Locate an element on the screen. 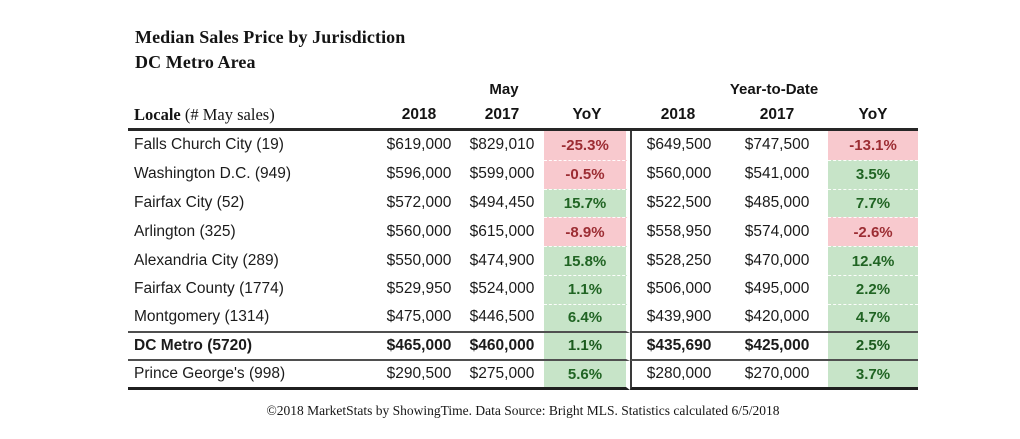  cell-may-2018: $550,000 is located at coordinates (419, 260).